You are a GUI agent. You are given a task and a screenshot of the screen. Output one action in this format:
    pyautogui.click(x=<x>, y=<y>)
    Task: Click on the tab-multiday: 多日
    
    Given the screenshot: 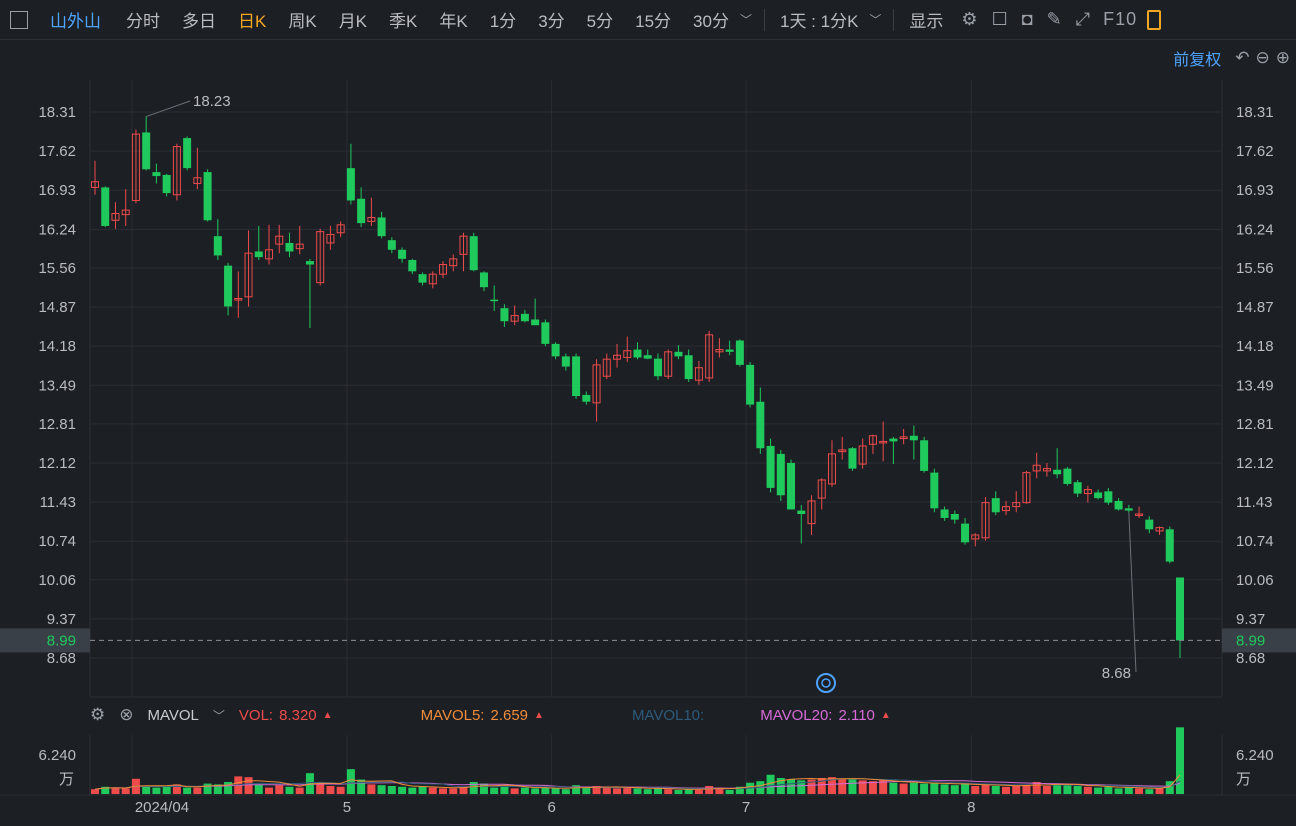 What is the action you would take?
    pyautogui.click(x=199, y=21)
    